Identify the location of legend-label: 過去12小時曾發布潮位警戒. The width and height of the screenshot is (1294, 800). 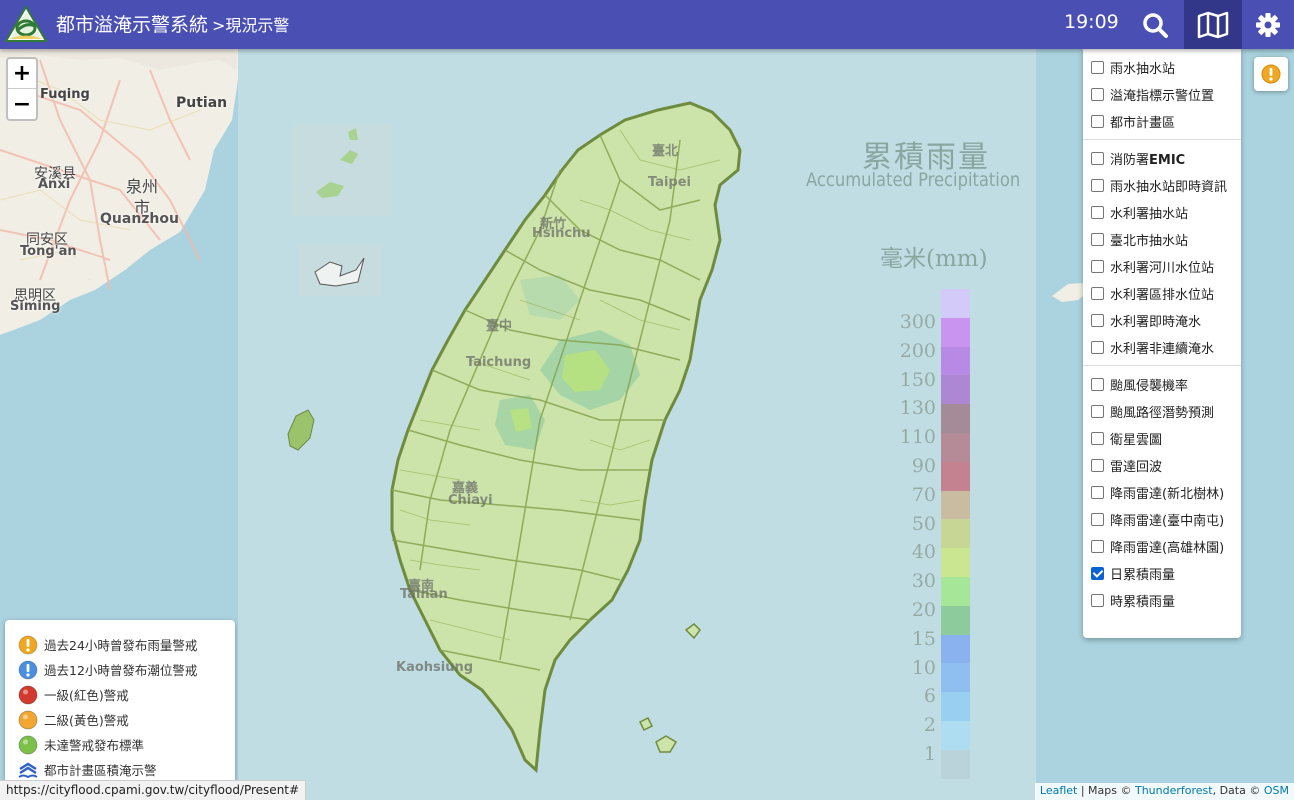
(121, 670).